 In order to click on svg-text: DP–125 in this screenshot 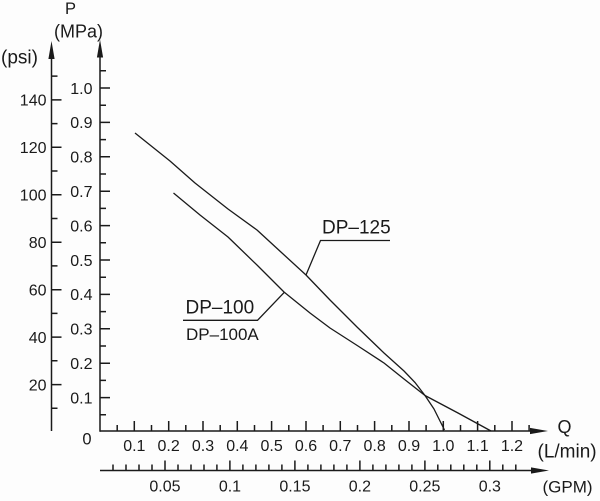, I will do `click(356, 228)`.